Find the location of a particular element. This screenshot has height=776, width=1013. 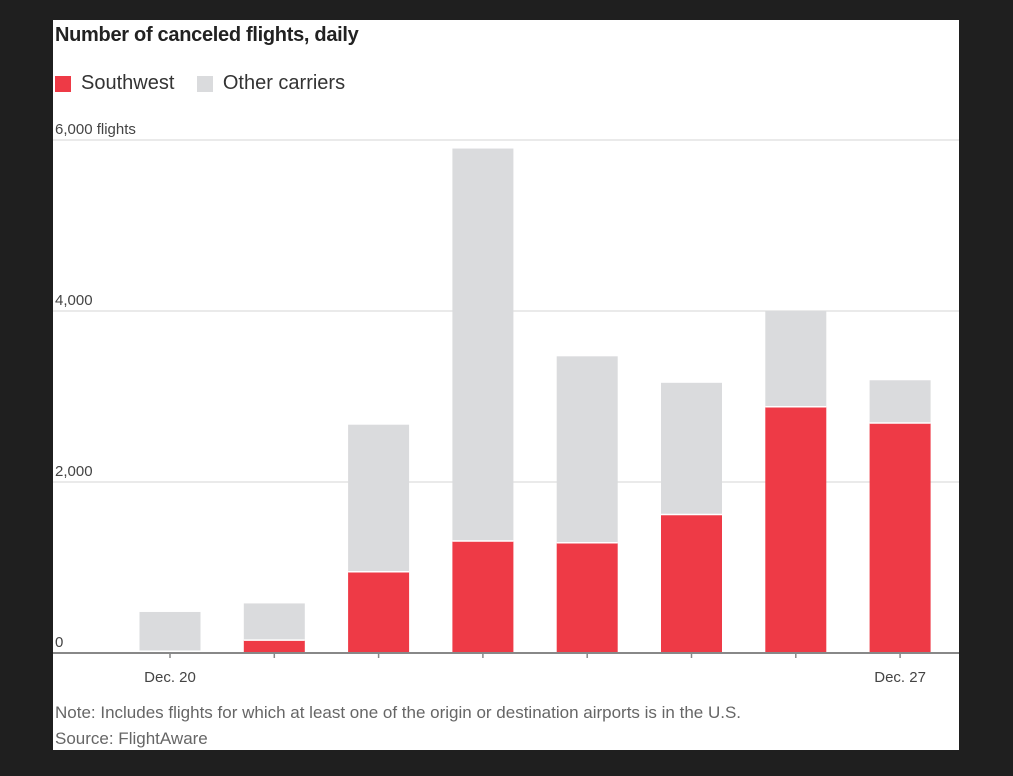

legend-label-other: Other carriers is located at coordinates (284, 83).